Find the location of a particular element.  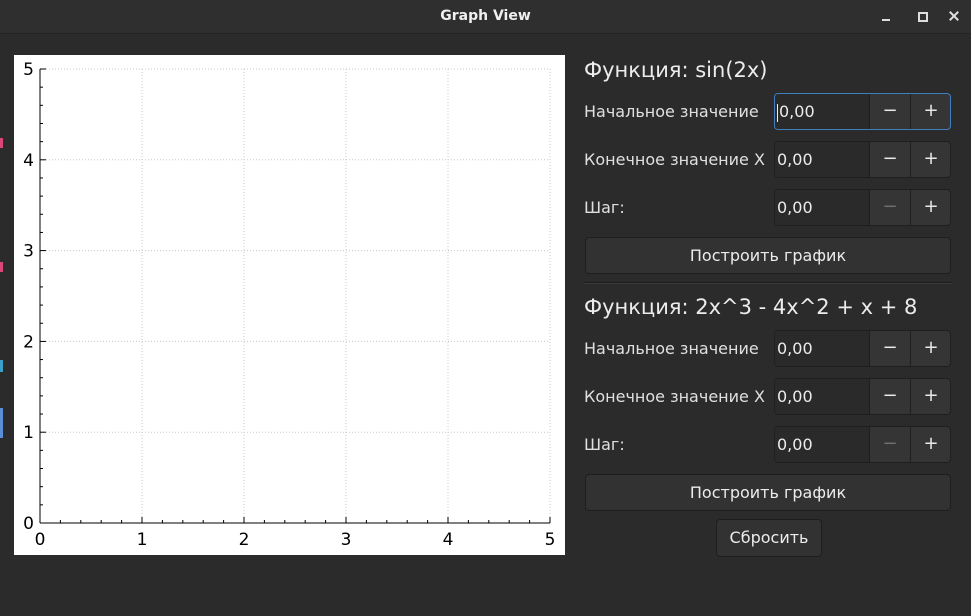

y-tick-label: 3 is located at coordinates (28, 252).